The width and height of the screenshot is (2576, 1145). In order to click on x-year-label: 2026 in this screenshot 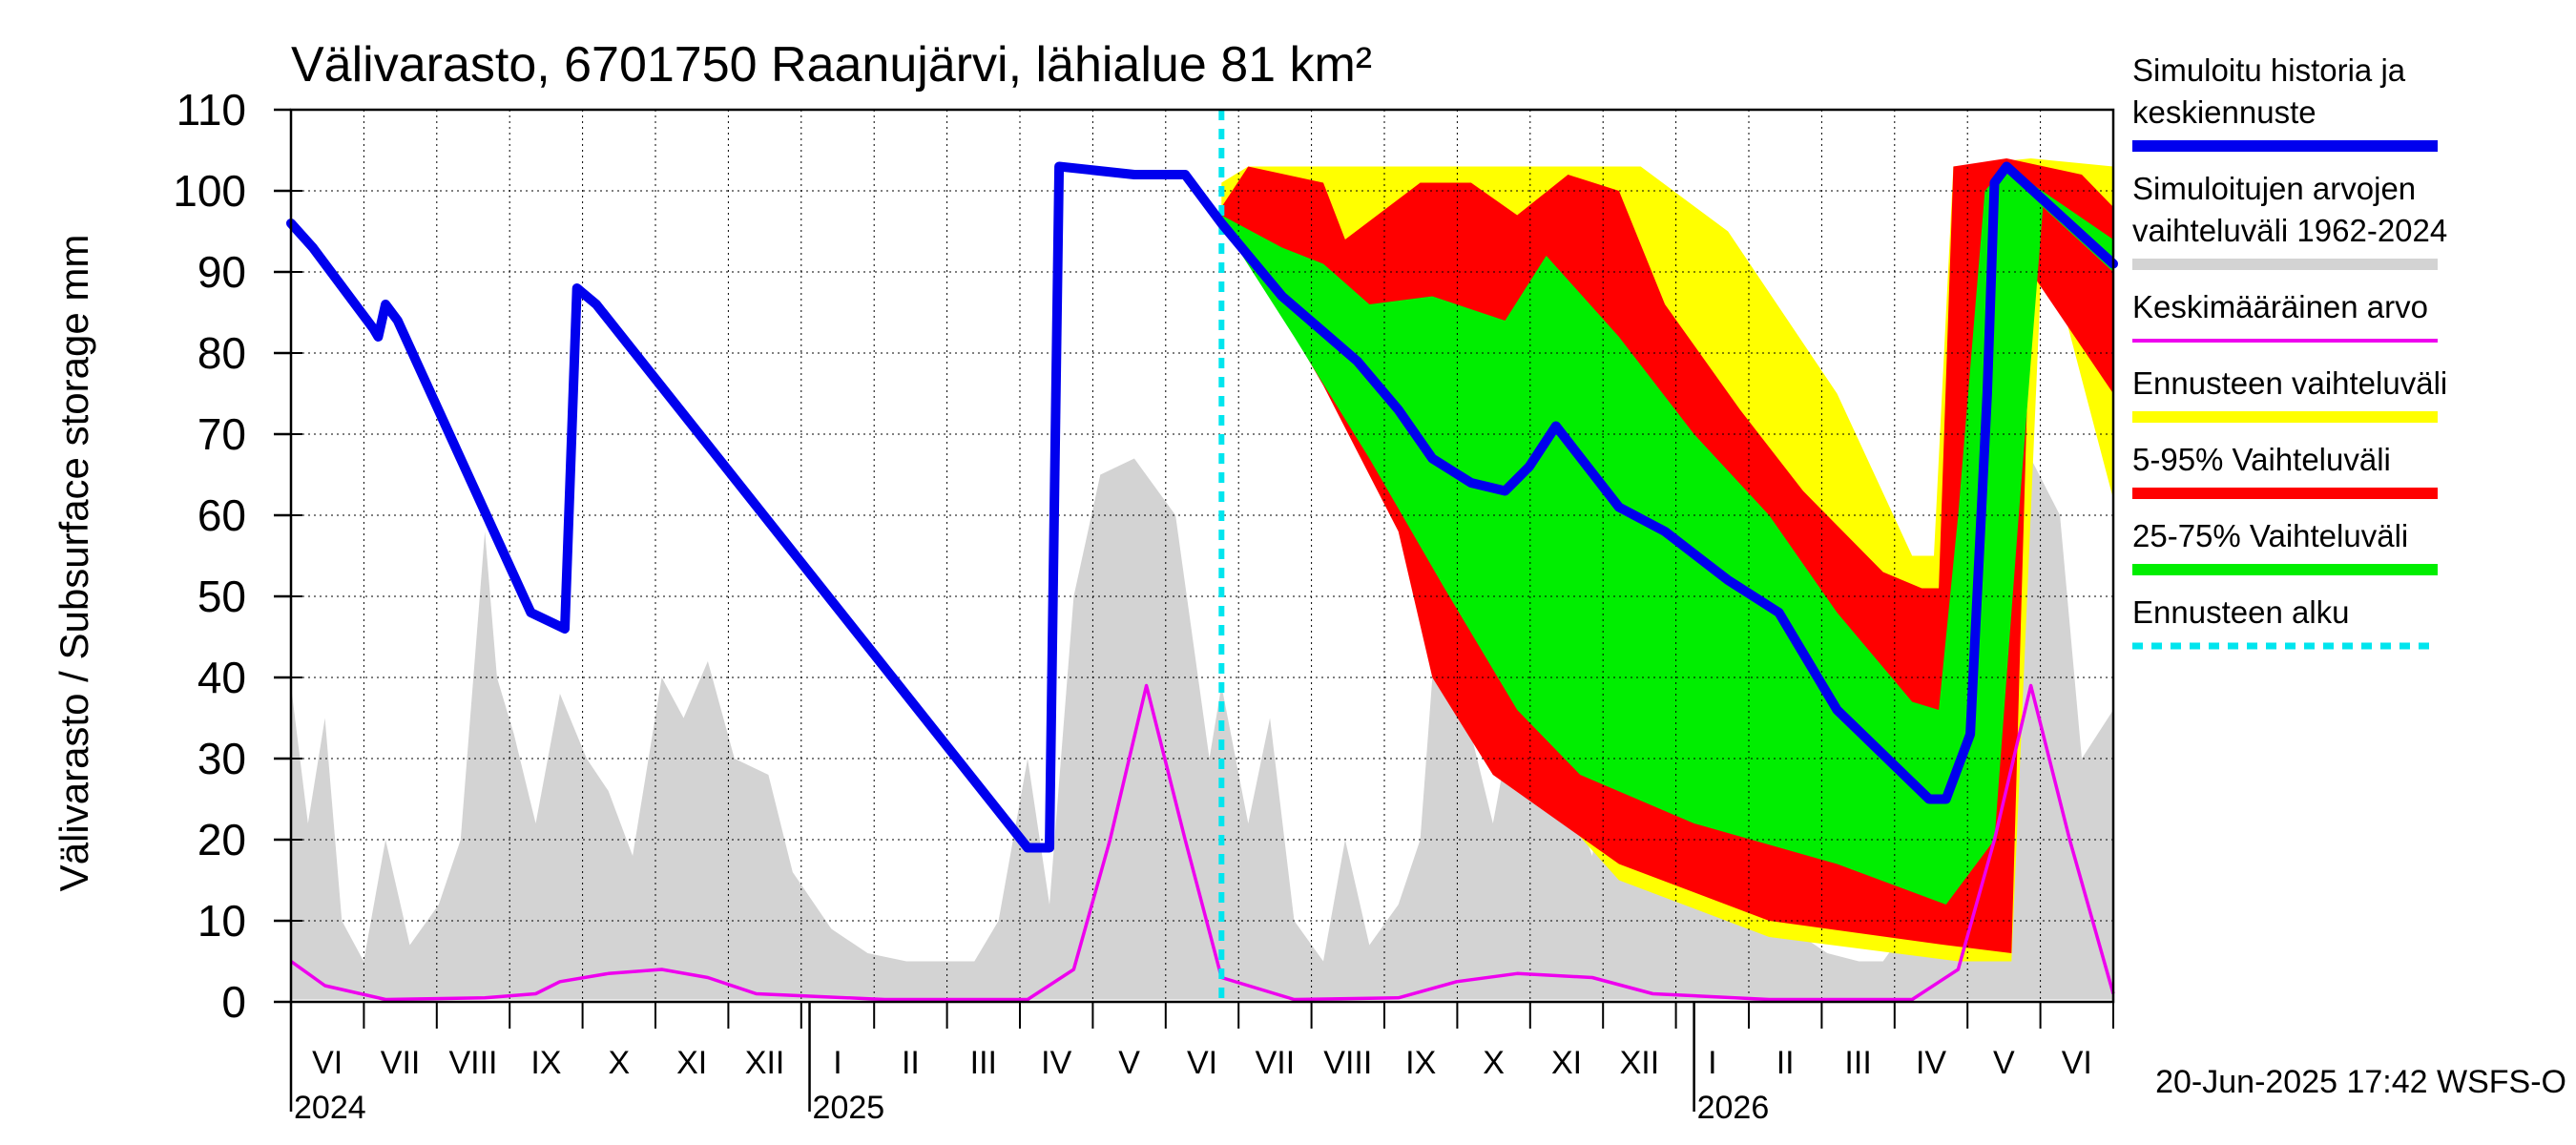, I will do `click(1733, 1108)`.